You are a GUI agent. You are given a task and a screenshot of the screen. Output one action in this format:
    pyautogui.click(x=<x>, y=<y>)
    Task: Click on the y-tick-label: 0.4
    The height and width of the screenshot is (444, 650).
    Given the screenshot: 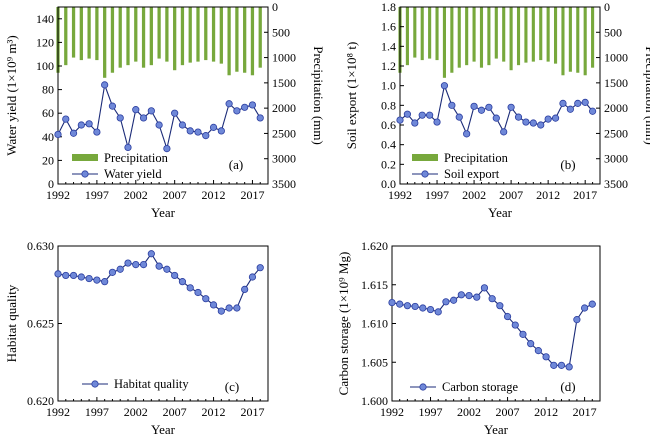 What is the action you would take?
    pyautogui.click(x=388, y=145)
    